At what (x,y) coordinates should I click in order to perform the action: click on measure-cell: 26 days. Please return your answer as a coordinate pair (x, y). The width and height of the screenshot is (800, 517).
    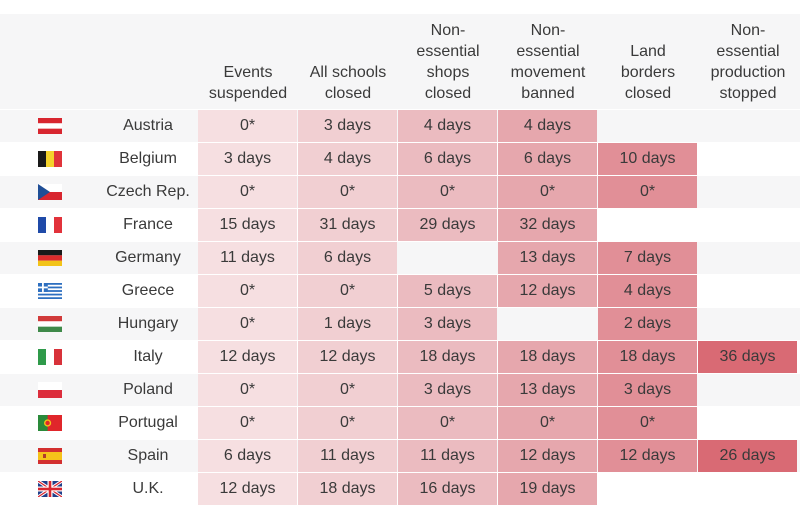
    Looking at the image, I should click on (747, 456).